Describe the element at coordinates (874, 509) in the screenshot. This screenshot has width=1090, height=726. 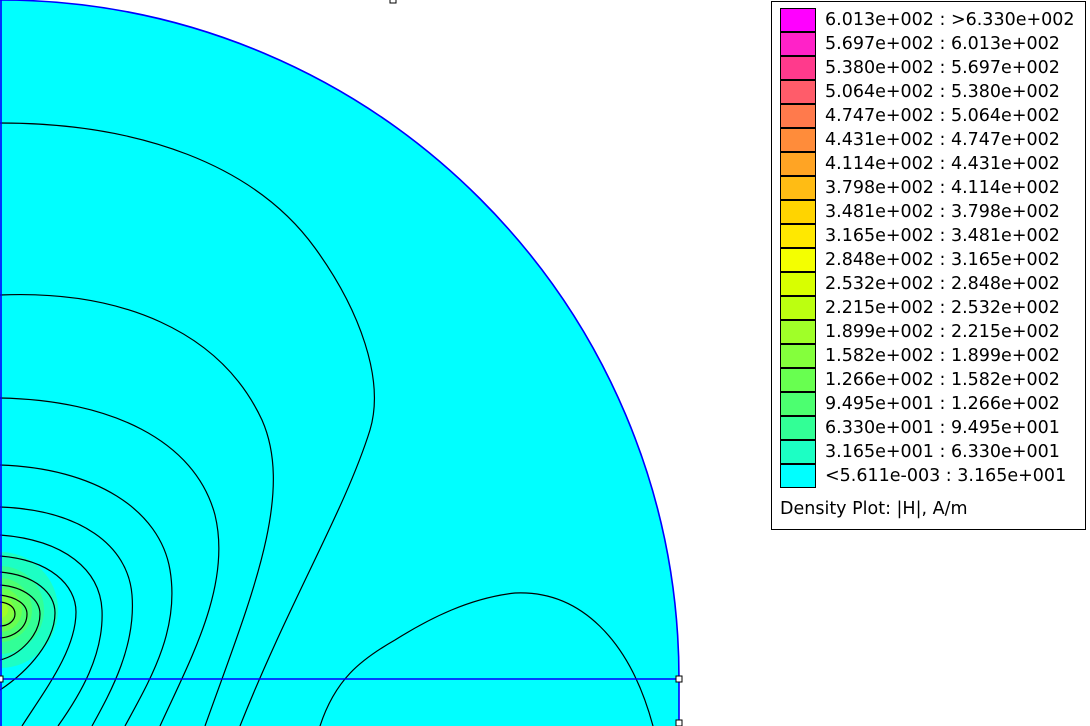
I see `legend-title: Density Plot: |H|, A/m` at that location.